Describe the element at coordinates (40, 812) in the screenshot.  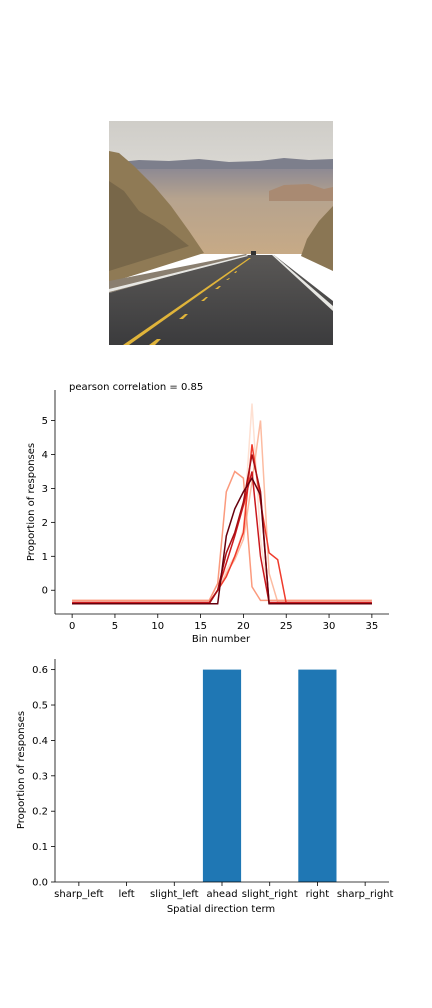
I see `y-tick-label: 0.2` at that location.